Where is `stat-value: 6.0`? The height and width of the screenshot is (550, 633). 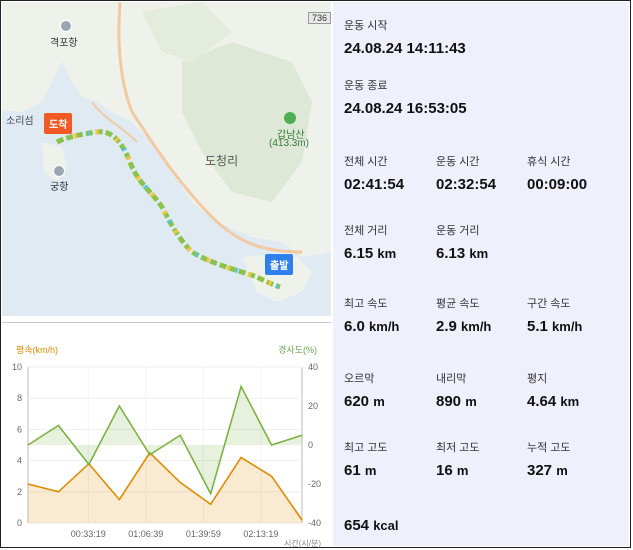
stat-value: 6.0 is located at coordinates (354, 326).